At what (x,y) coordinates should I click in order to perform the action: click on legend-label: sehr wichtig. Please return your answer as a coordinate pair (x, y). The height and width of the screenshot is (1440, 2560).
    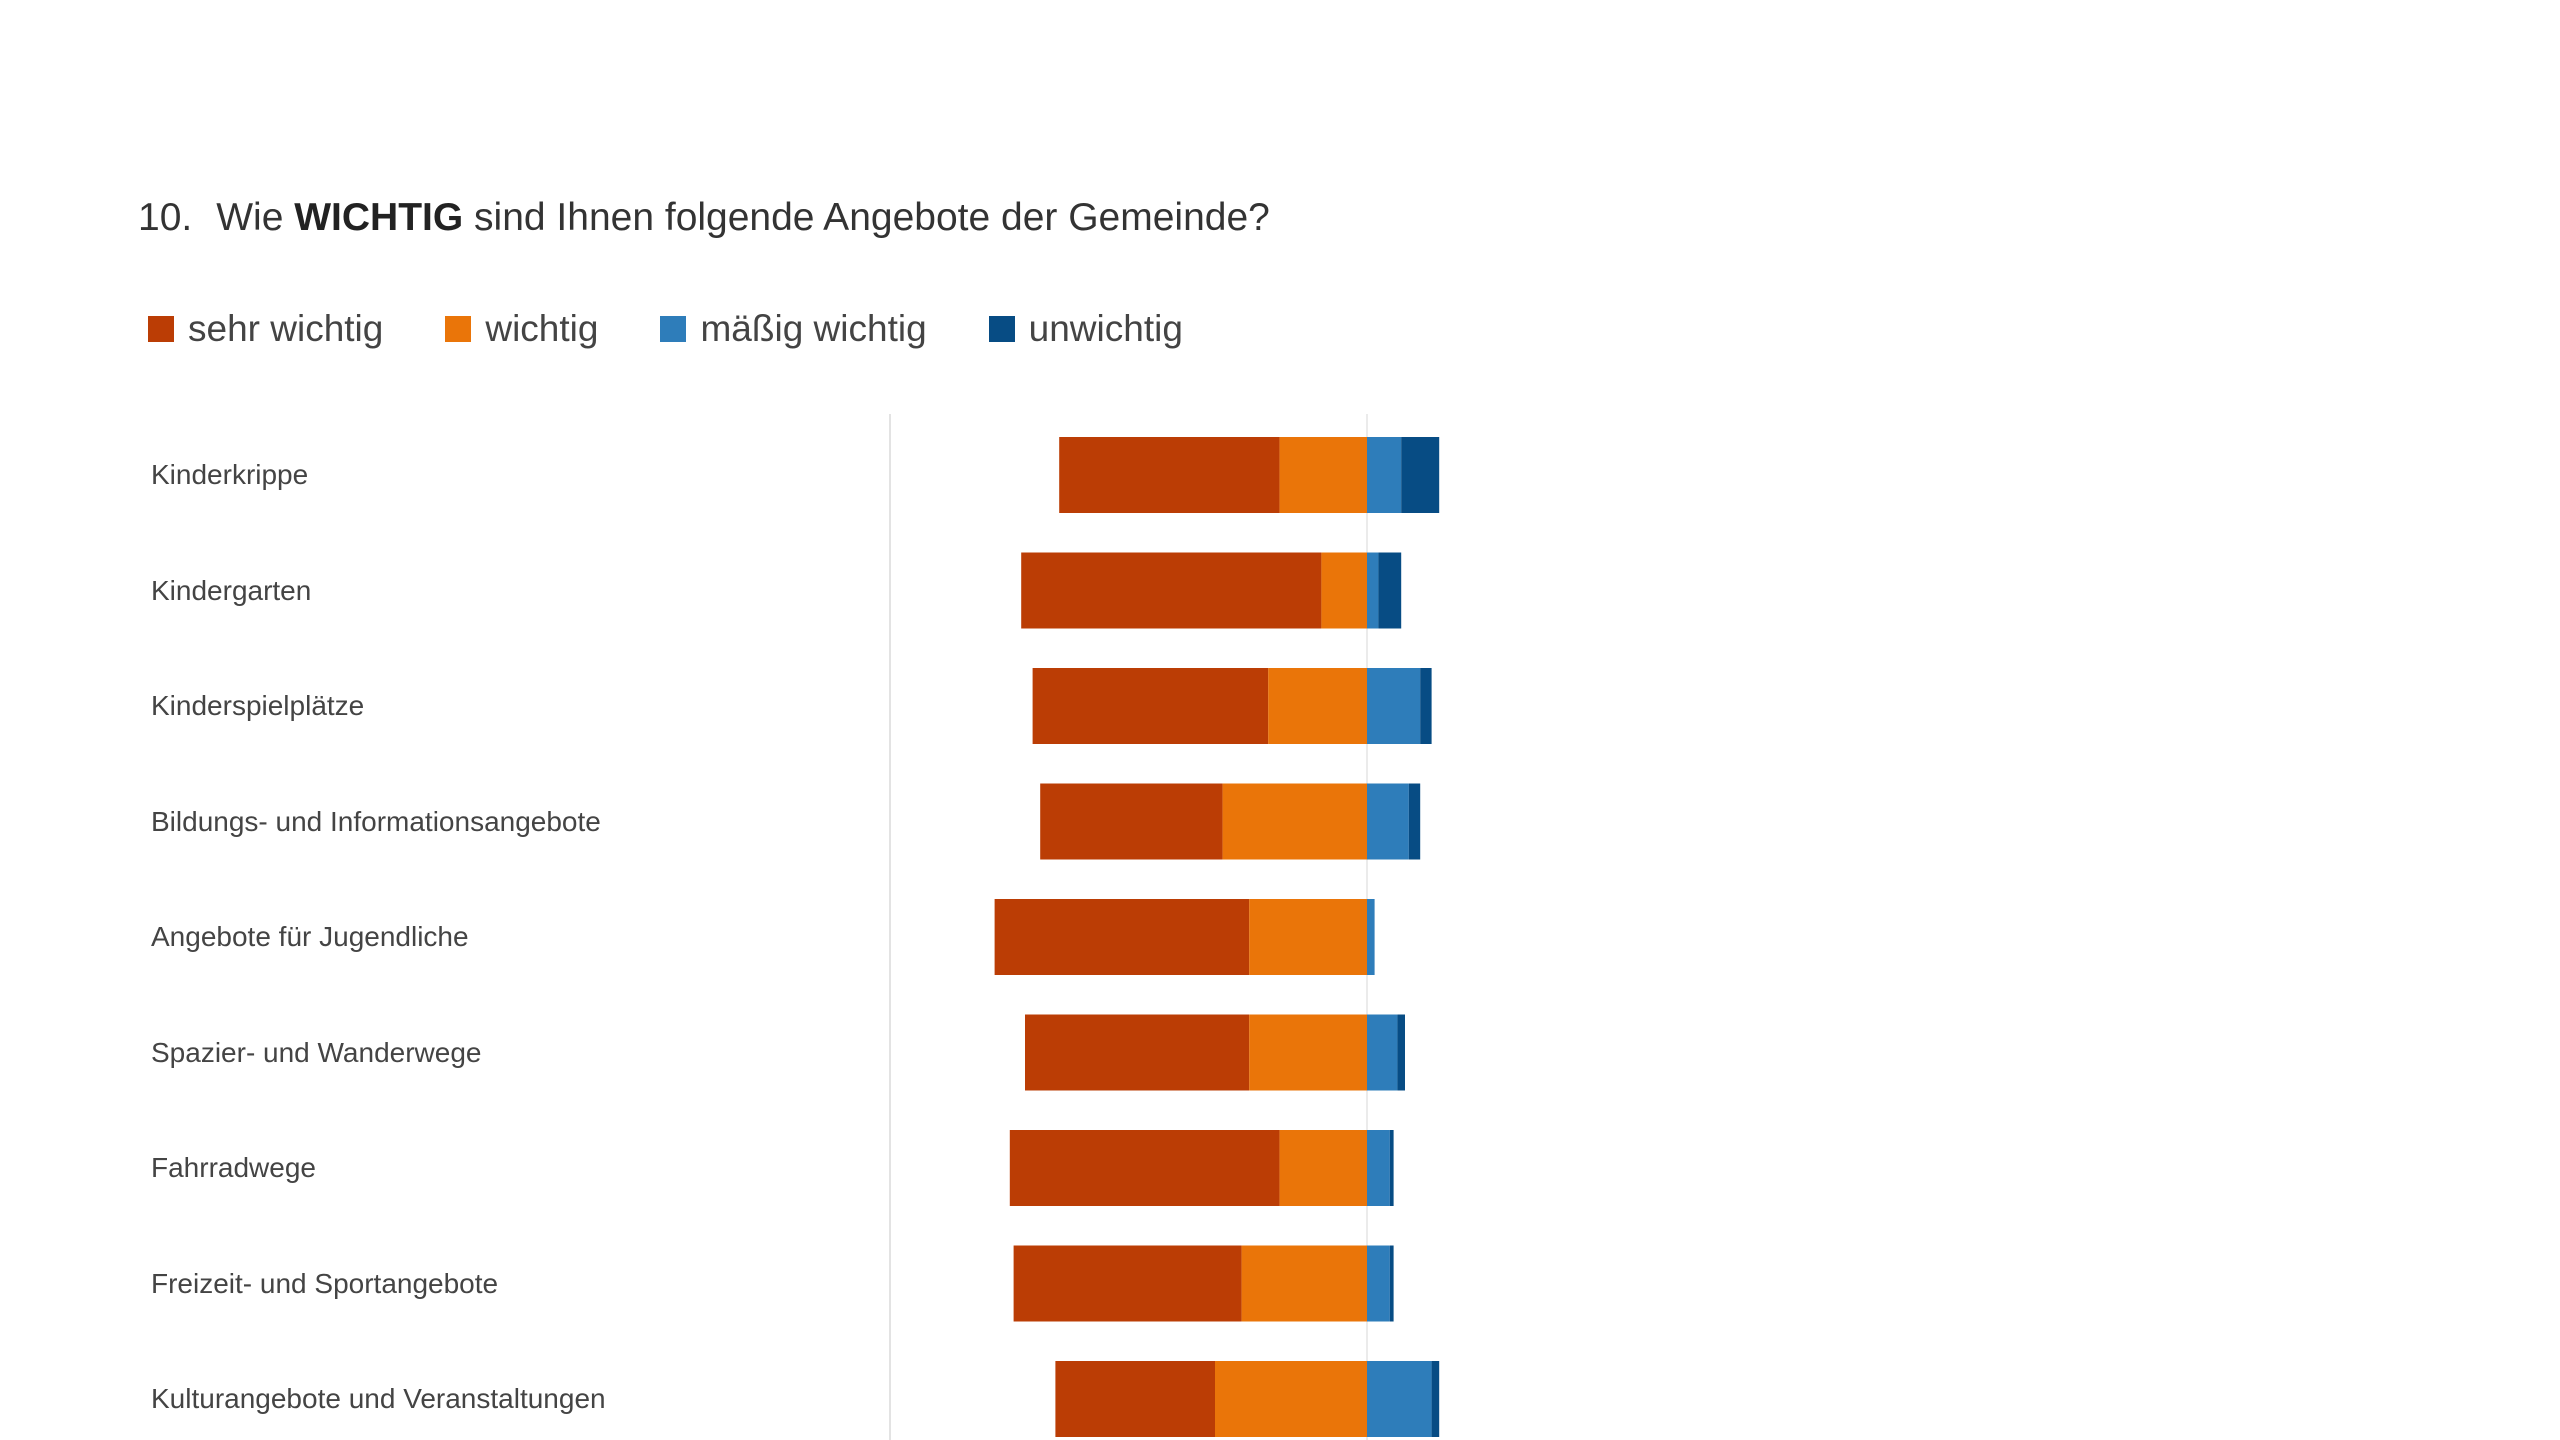
    Looking at the image, I should click on (286, 328).